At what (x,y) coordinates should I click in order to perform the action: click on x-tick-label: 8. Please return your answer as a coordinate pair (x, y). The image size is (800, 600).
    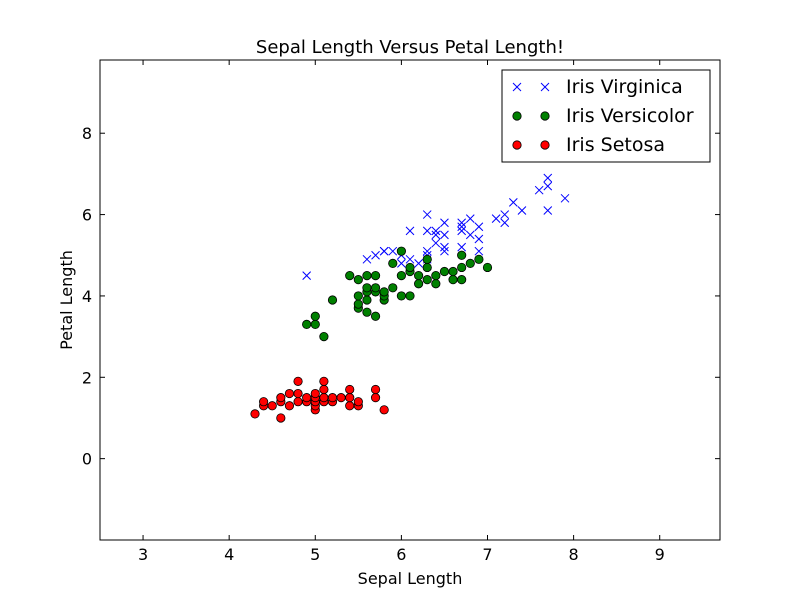
    Looking at the image, I should click on (574, 554).